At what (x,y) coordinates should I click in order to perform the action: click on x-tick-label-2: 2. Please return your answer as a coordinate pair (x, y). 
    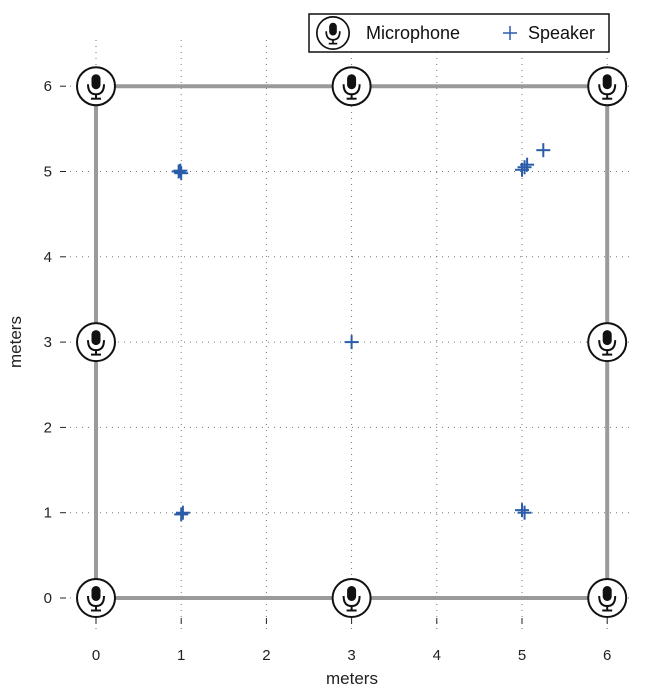
    Looking at the image, I should click on (266, 655).